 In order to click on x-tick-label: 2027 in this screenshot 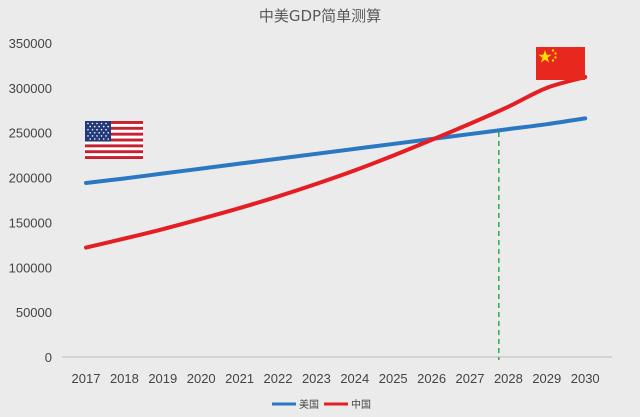, I will do `click(470, 378)`.